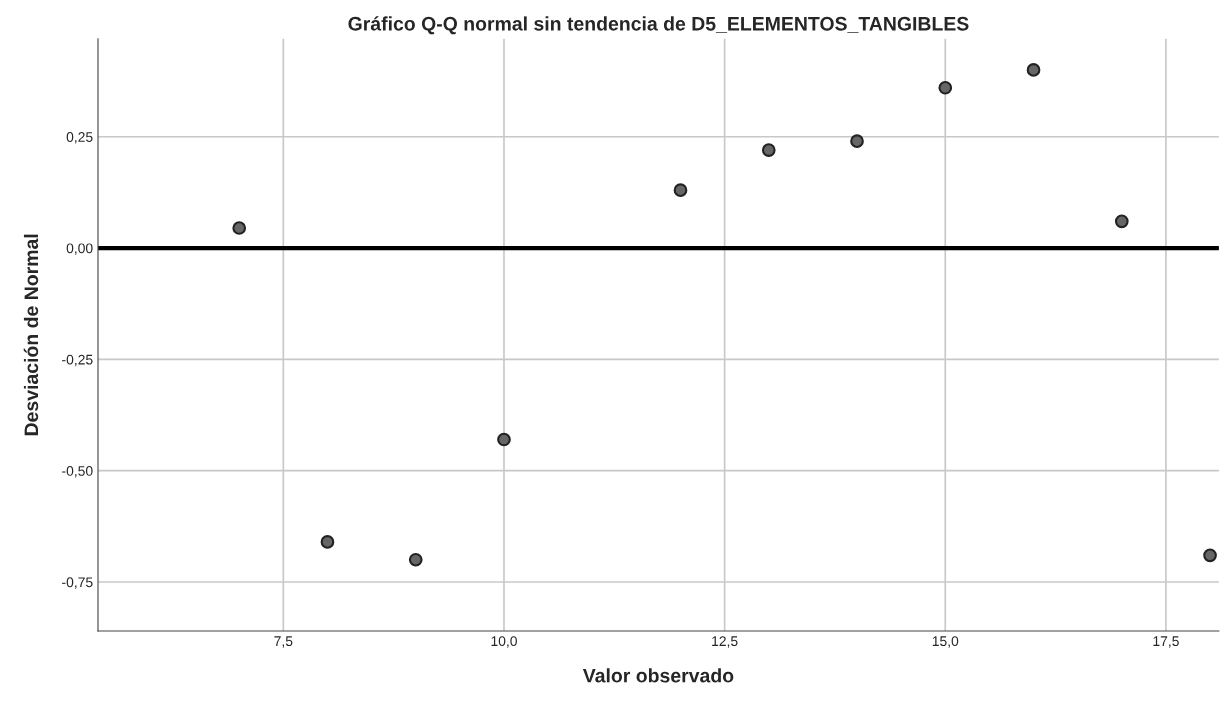  I want to click on x-tick-label: 10,0, so click(504, 642).